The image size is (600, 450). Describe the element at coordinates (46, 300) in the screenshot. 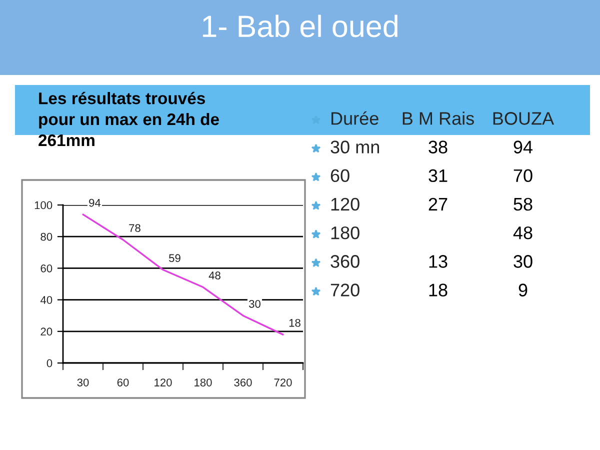

I see `y-tick-label: 40` at that location.